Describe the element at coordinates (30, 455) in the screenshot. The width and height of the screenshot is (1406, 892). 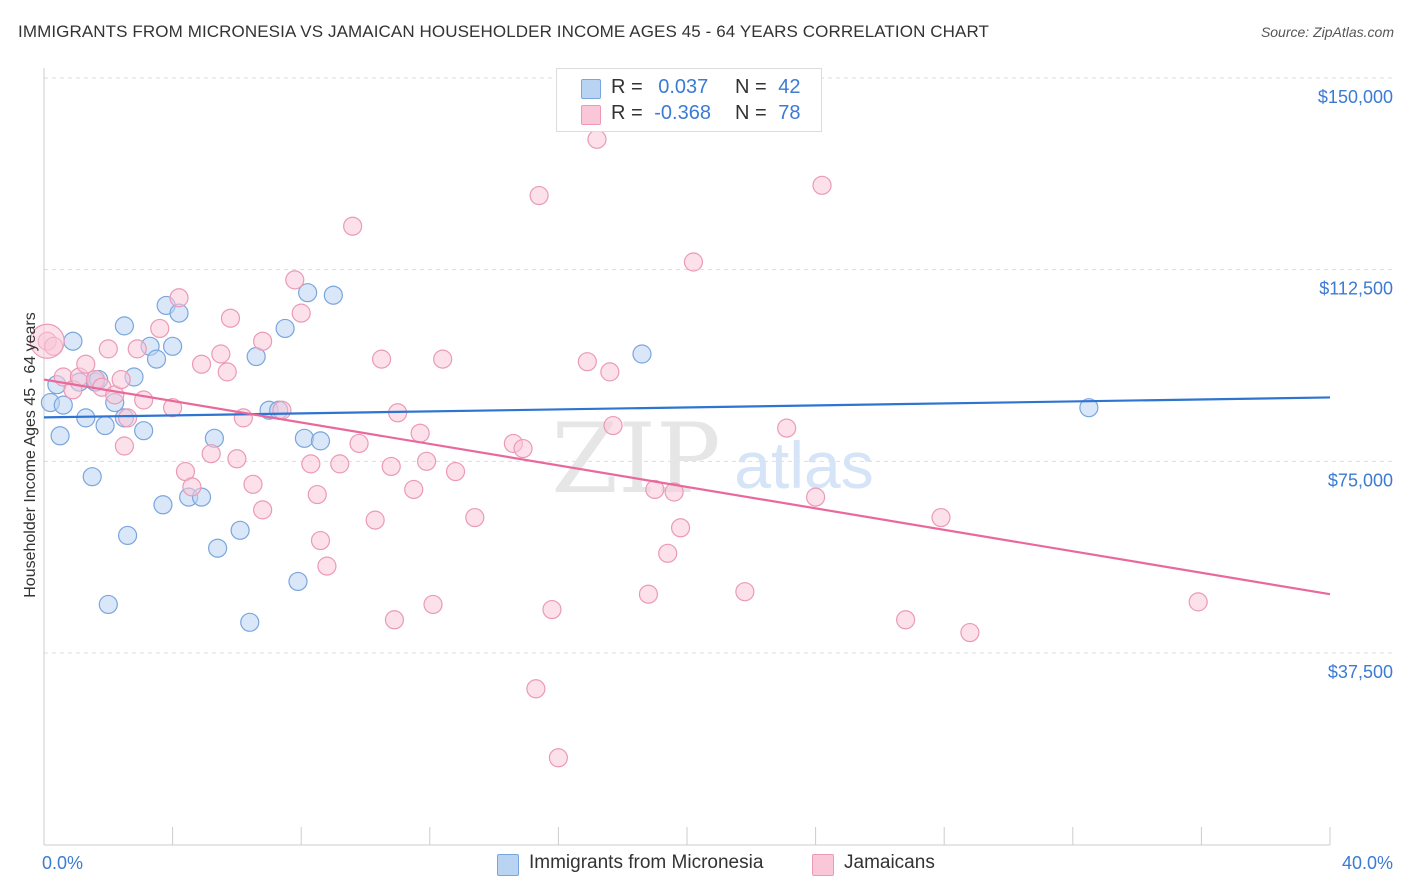
I see `y-axis-label: Householder Income Ages 45 - 64 years` at that location.